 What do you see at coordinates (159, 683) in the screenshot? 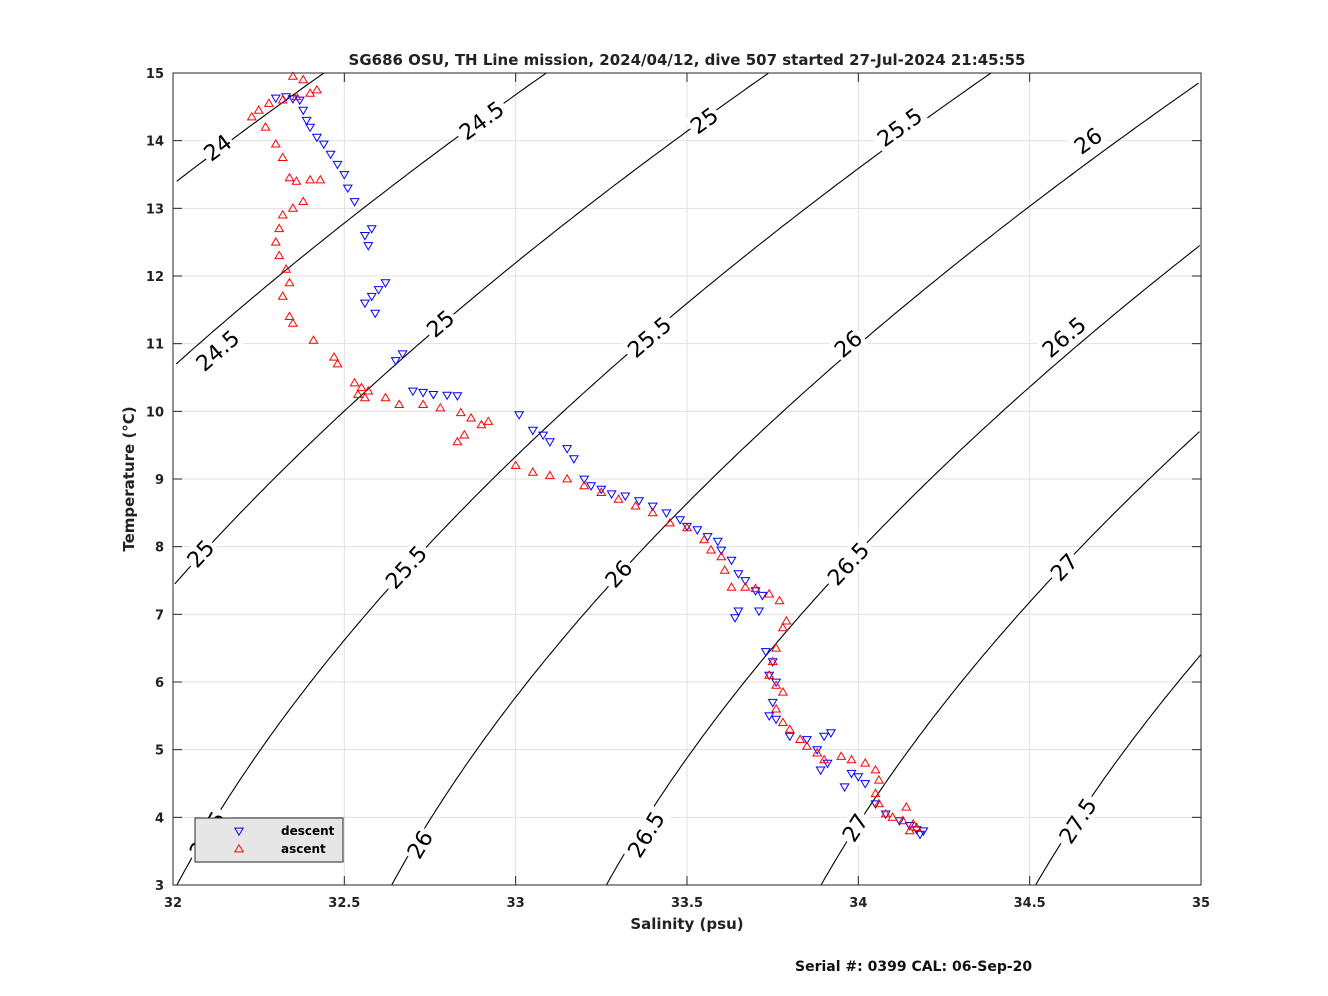
I see `y-tick-label: 6` at bounding box center [159, 683].